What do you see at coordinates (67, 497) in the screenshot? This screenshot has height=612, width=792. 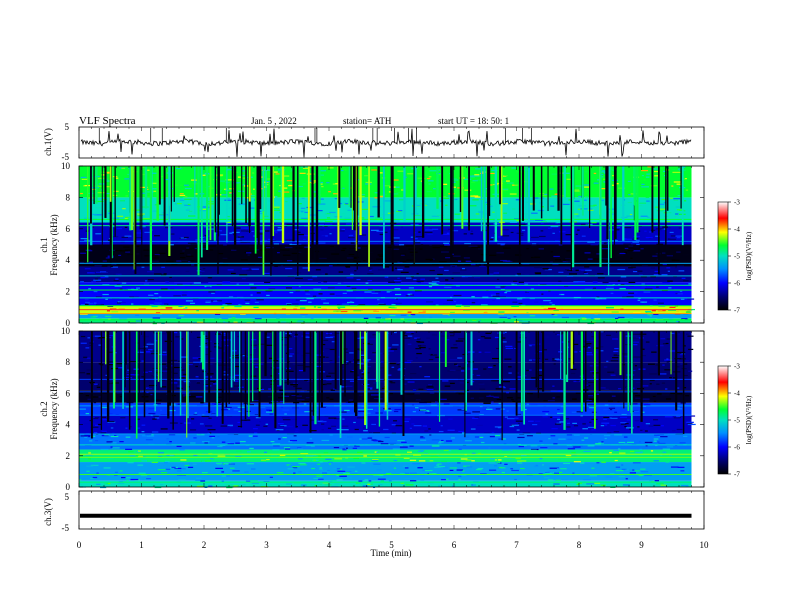 I see `ch3-ytick-top: 5` at bounding box center [67, 497].